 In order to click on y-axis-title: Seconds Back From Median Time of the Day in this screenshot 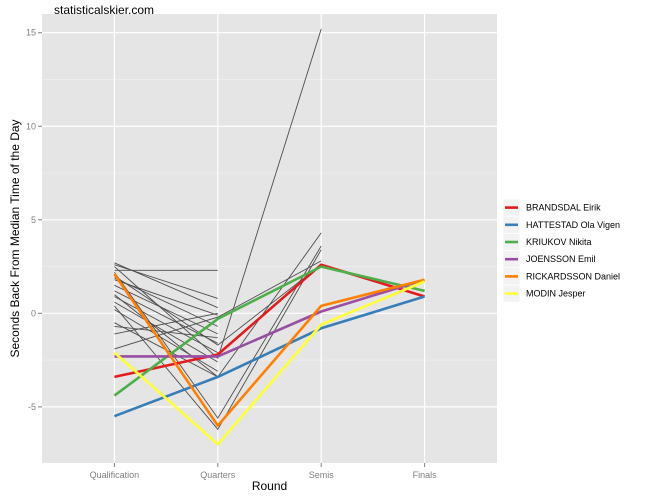, I will do `click(15, 238)`.